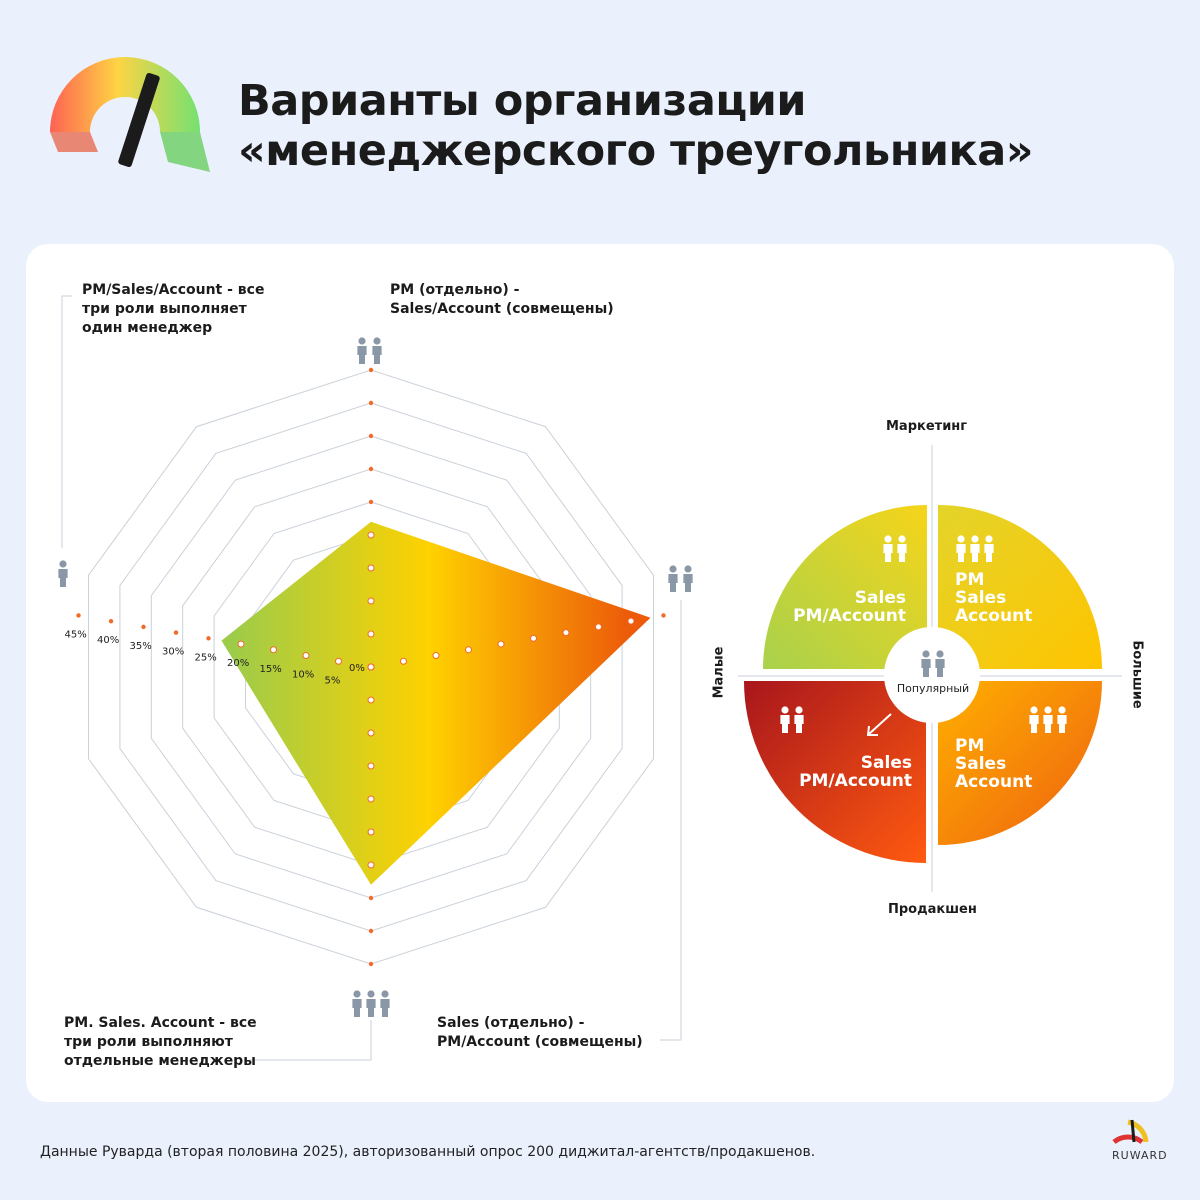 This screenshot has width=1200, height=1200. Describe the element at coordinates (879, 724) in the screenshot. I see `arrow-icon` at that location.